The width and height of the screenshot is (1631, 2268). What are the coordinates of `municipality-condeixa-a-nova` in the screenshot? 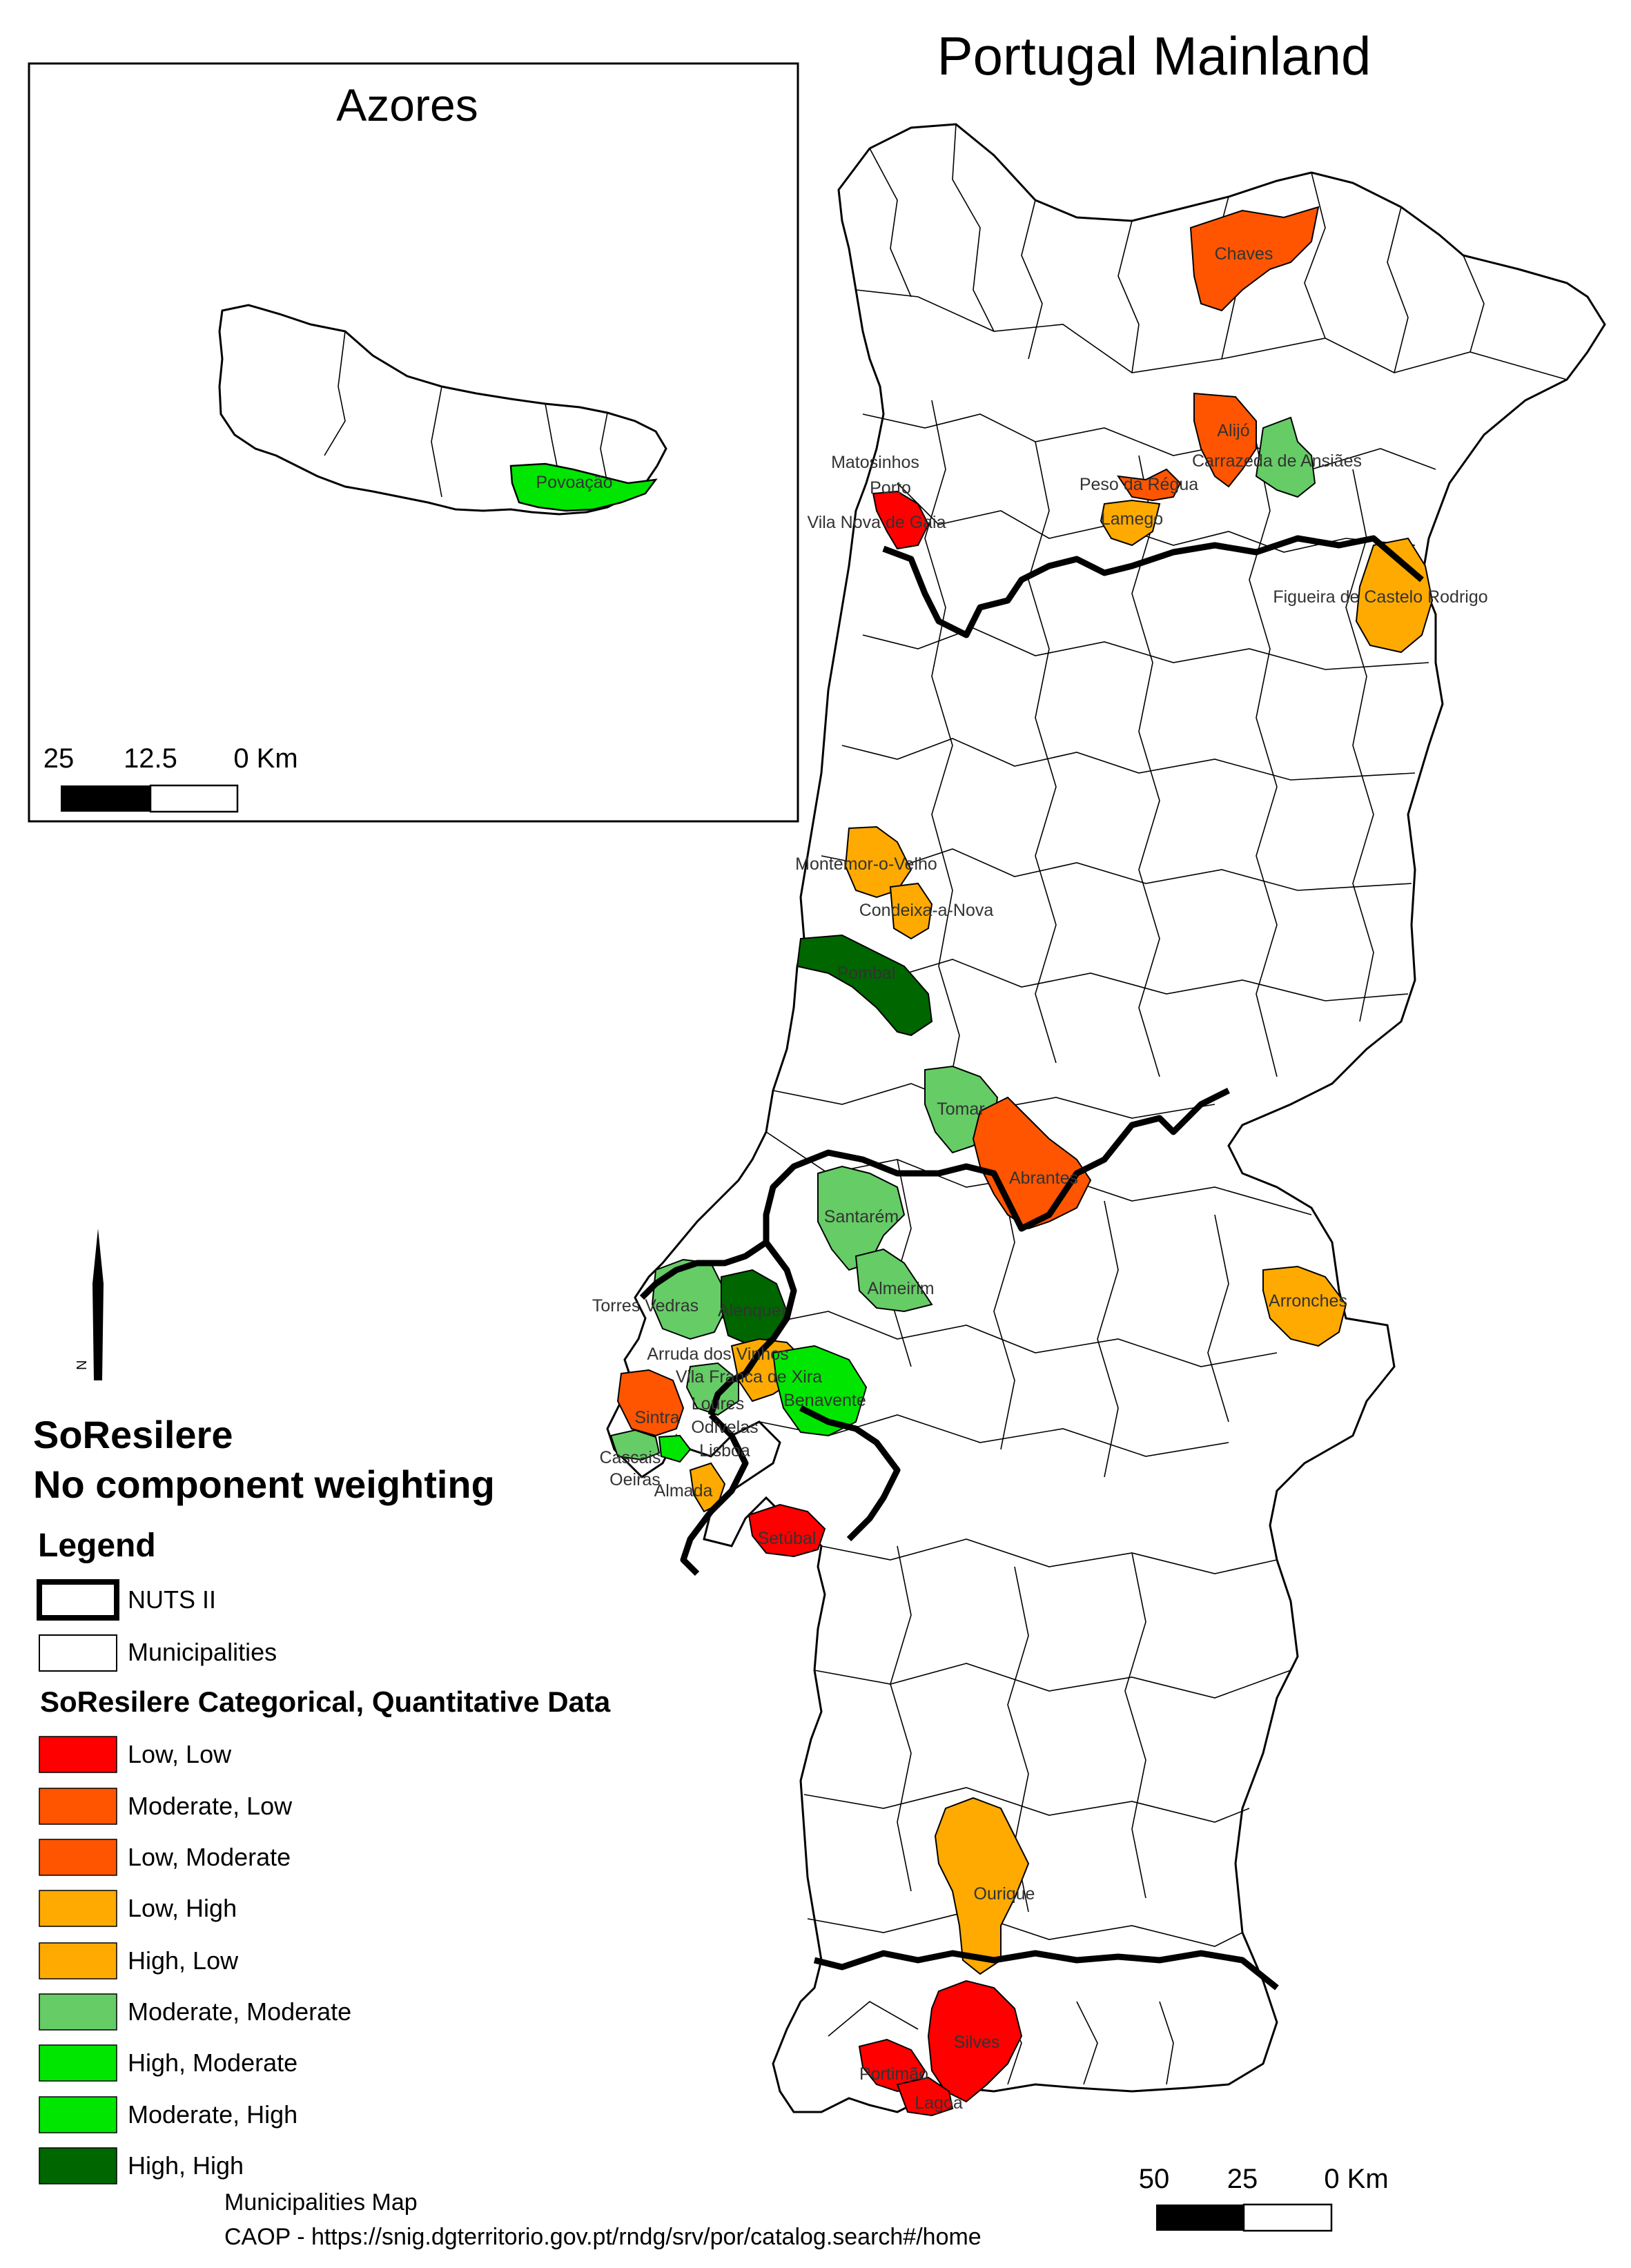 It's located at (911, 911).